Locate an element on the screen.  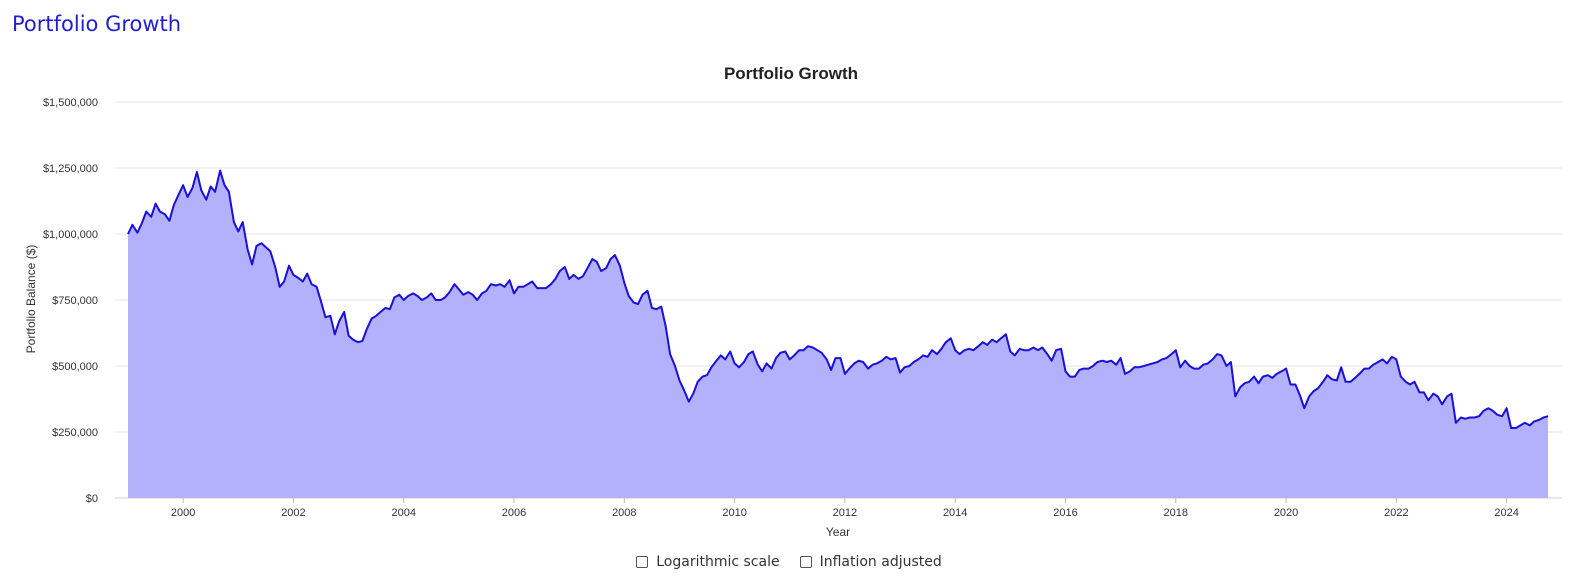
x-tick-label: 2022 is located at coordinates (1396, 513).